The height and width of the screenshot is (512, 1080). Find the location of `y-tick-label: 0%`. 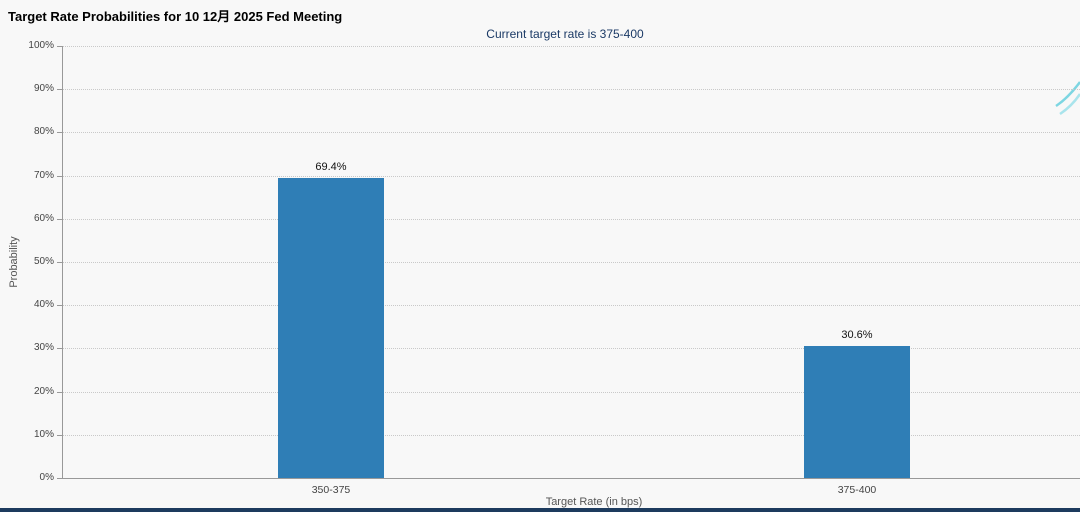

y-tick-label: 0% is located at coordinates (46, 477).